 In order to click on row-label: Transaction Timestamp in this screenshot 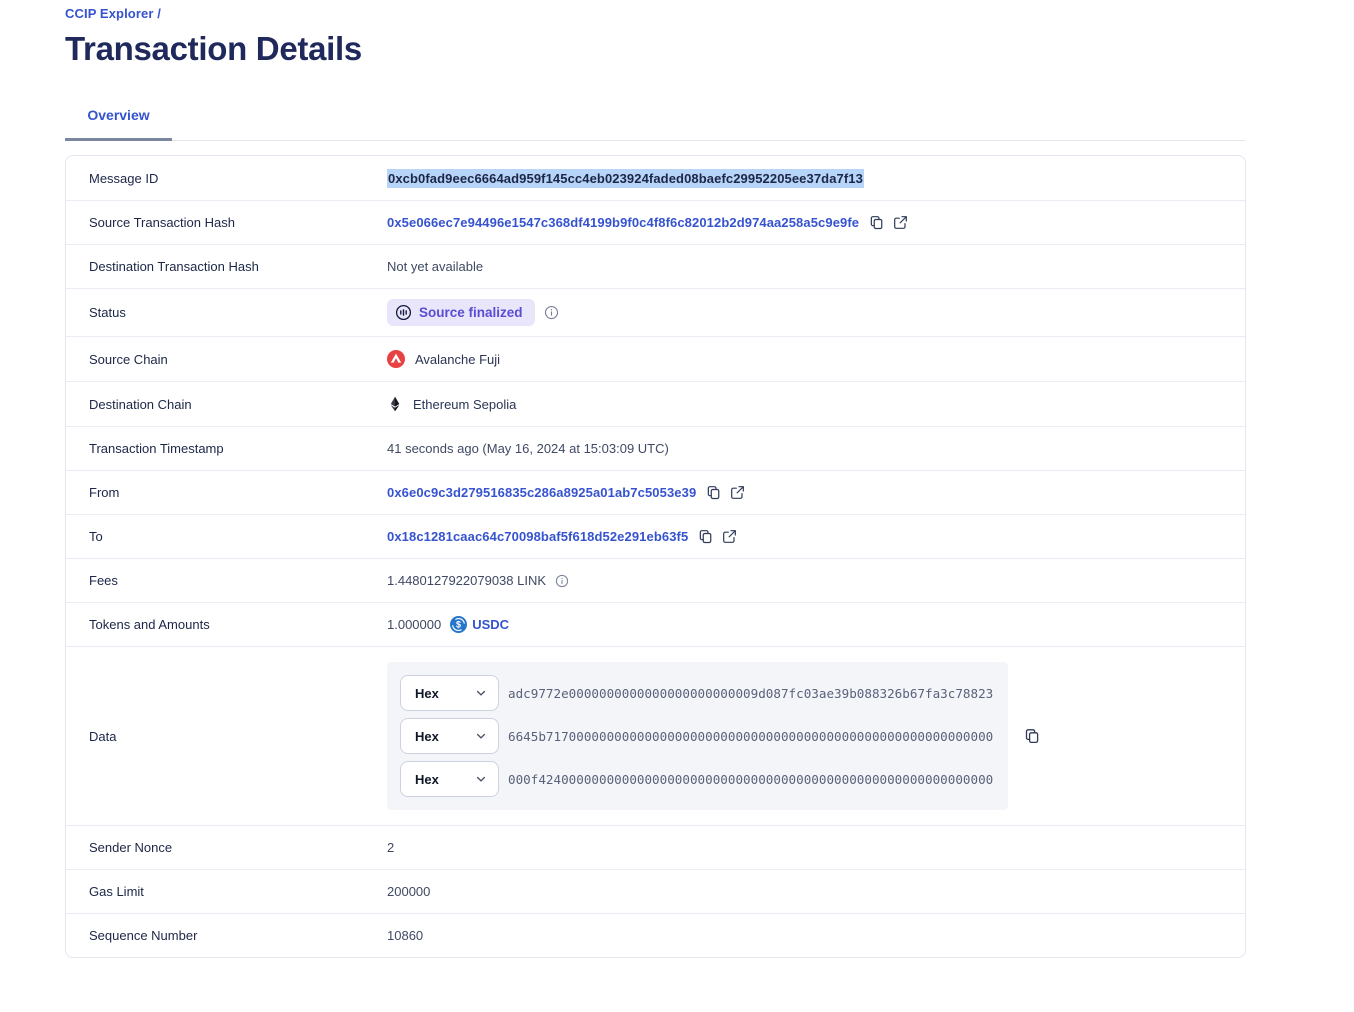, I will do `click(156, 448)`.